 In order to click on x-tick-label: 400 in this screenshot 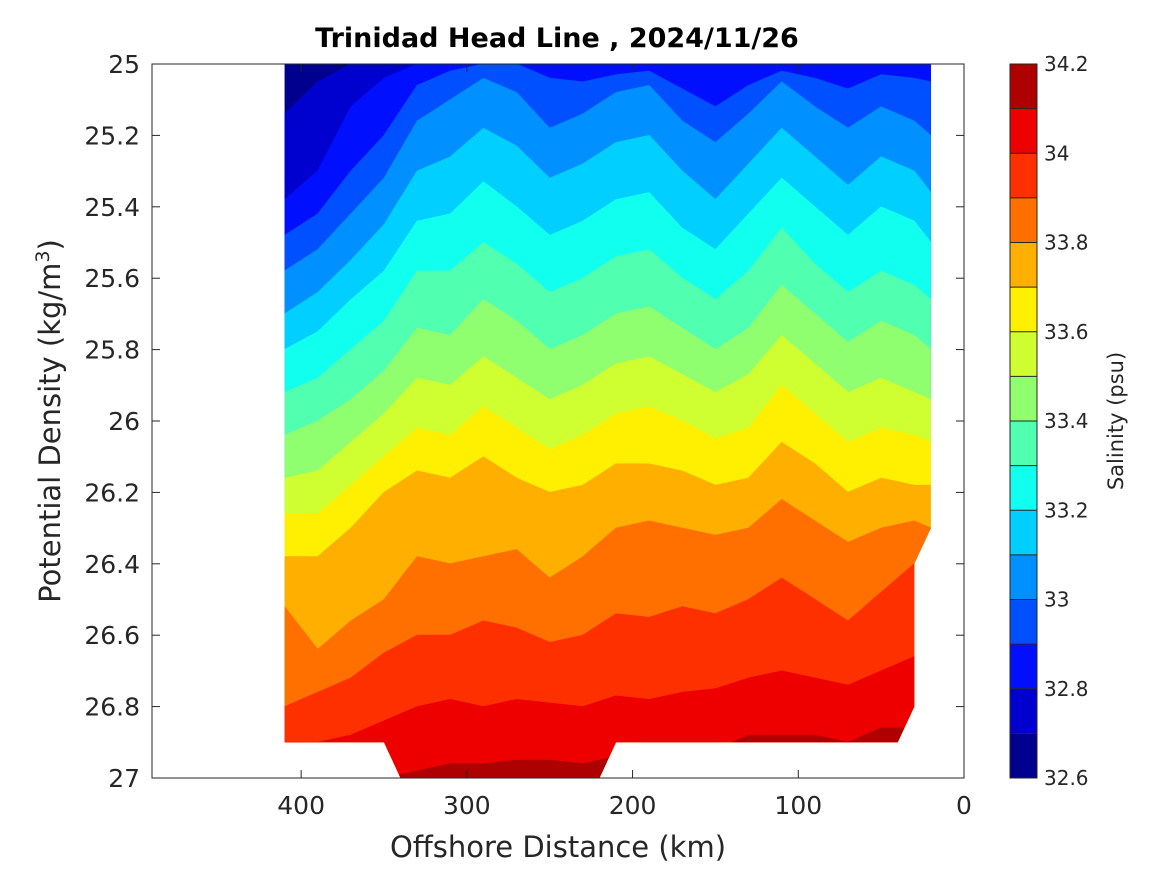, I will do `click(301, 805)`.